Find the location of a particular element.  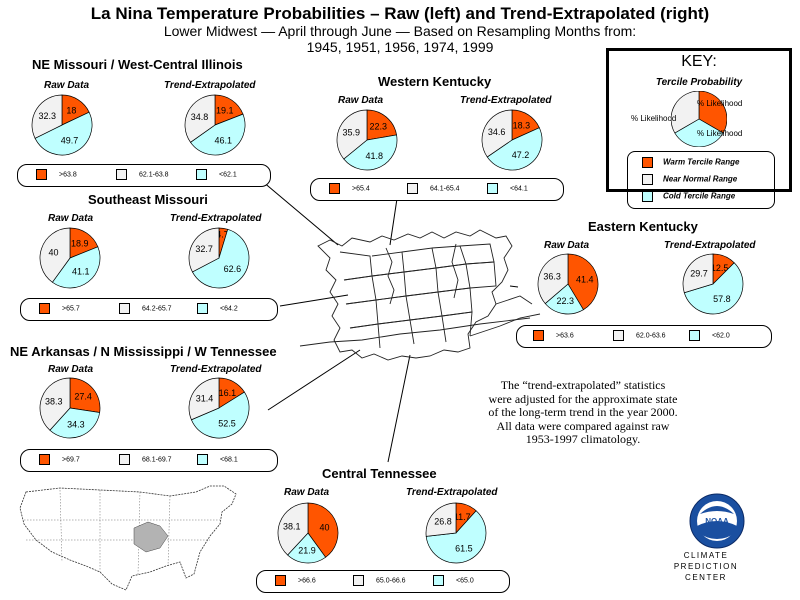

pie-value-label: 38.1 is located at coordinates (292, 527).